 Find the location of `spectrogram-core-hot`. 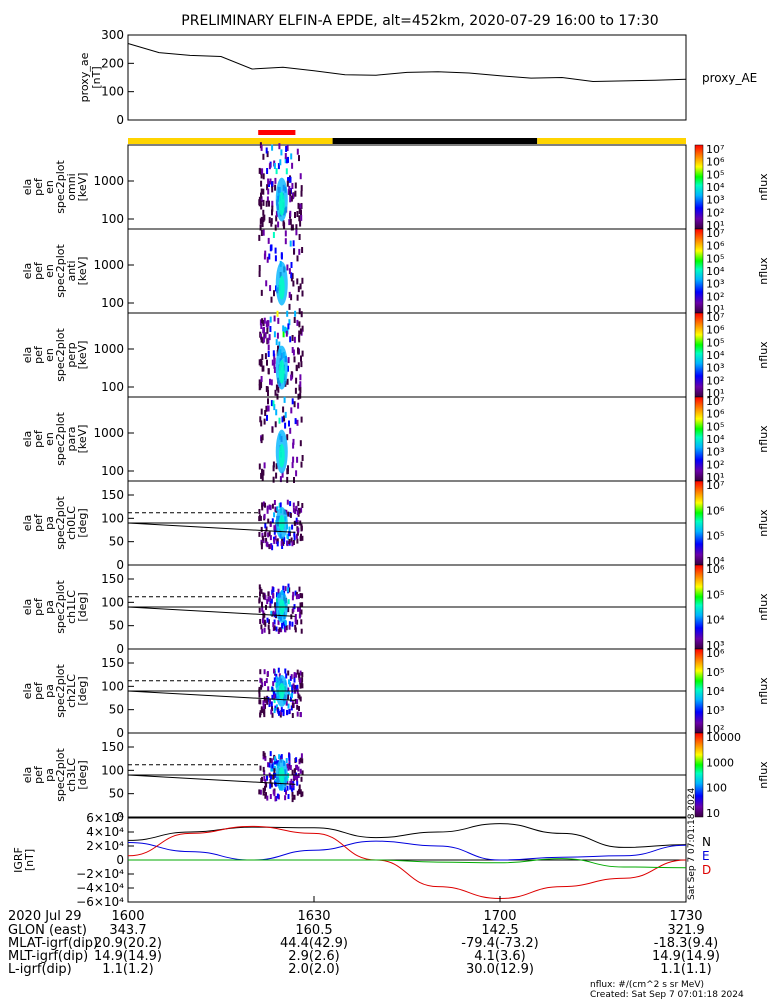

spectrogram-core-hot is located at coordinates (281, 203).